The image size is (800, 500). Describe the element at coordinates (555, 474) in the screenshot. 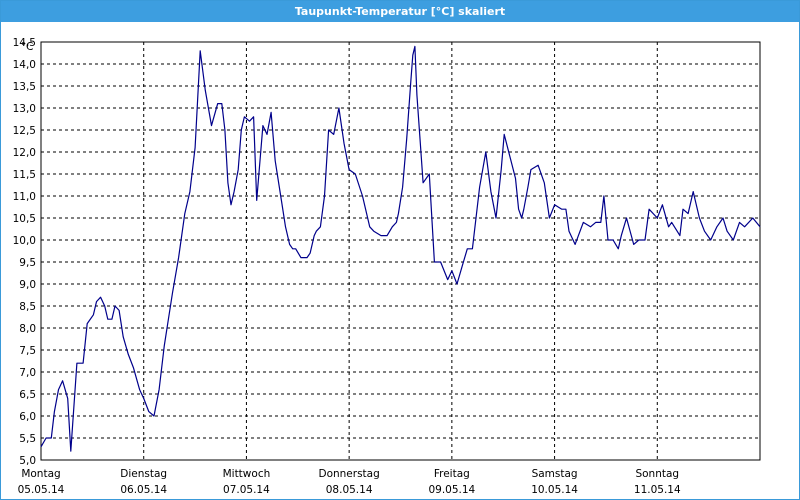

I see `x-day-name-label: Samstag` at that location.